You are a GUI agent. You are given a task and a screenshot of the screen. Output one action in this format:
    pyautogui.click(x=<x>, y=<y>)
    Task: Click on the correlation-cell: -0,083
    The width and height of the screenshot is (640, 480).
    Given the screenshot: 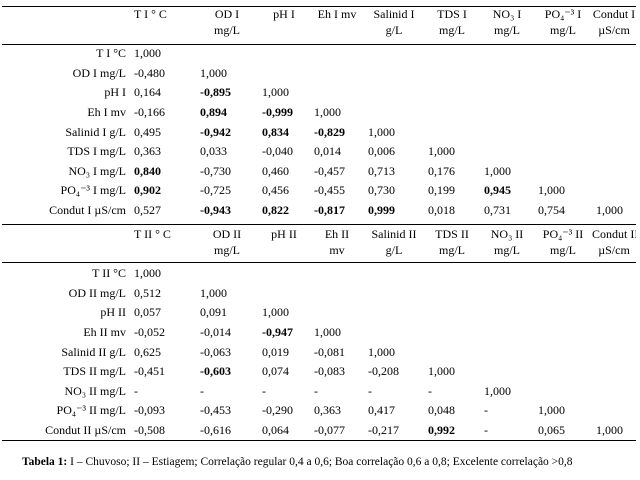 What is the action you would take?
    pyautogui.click(x=329, y=371)
    